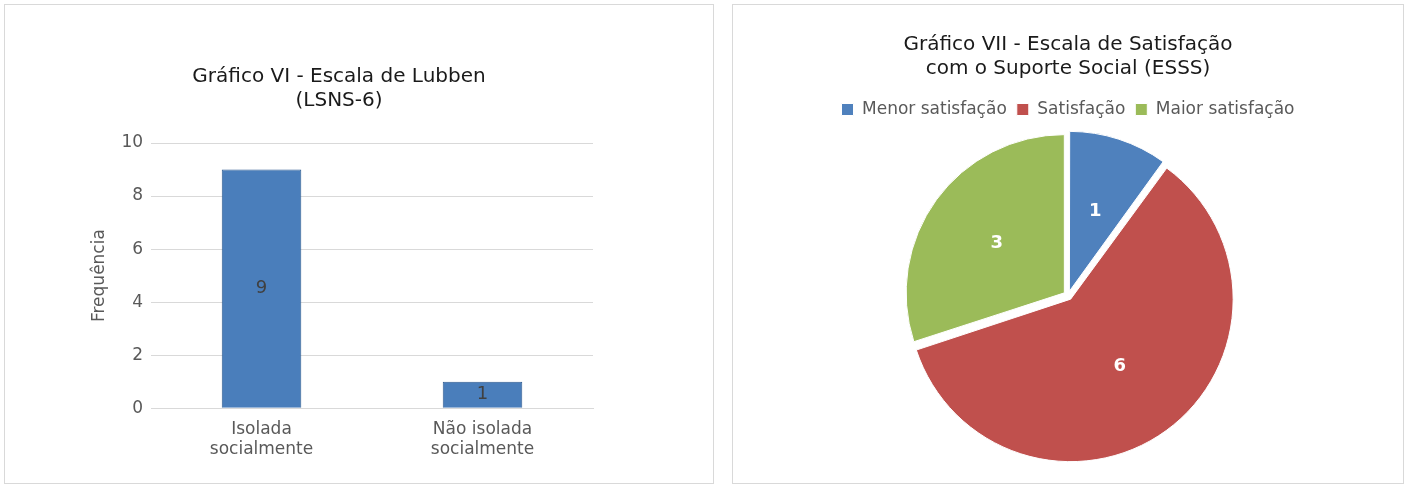 The width and height of the screenshot is (1408, 496). I want to click on legend-label: Menor satisfação, so click(934, 107).